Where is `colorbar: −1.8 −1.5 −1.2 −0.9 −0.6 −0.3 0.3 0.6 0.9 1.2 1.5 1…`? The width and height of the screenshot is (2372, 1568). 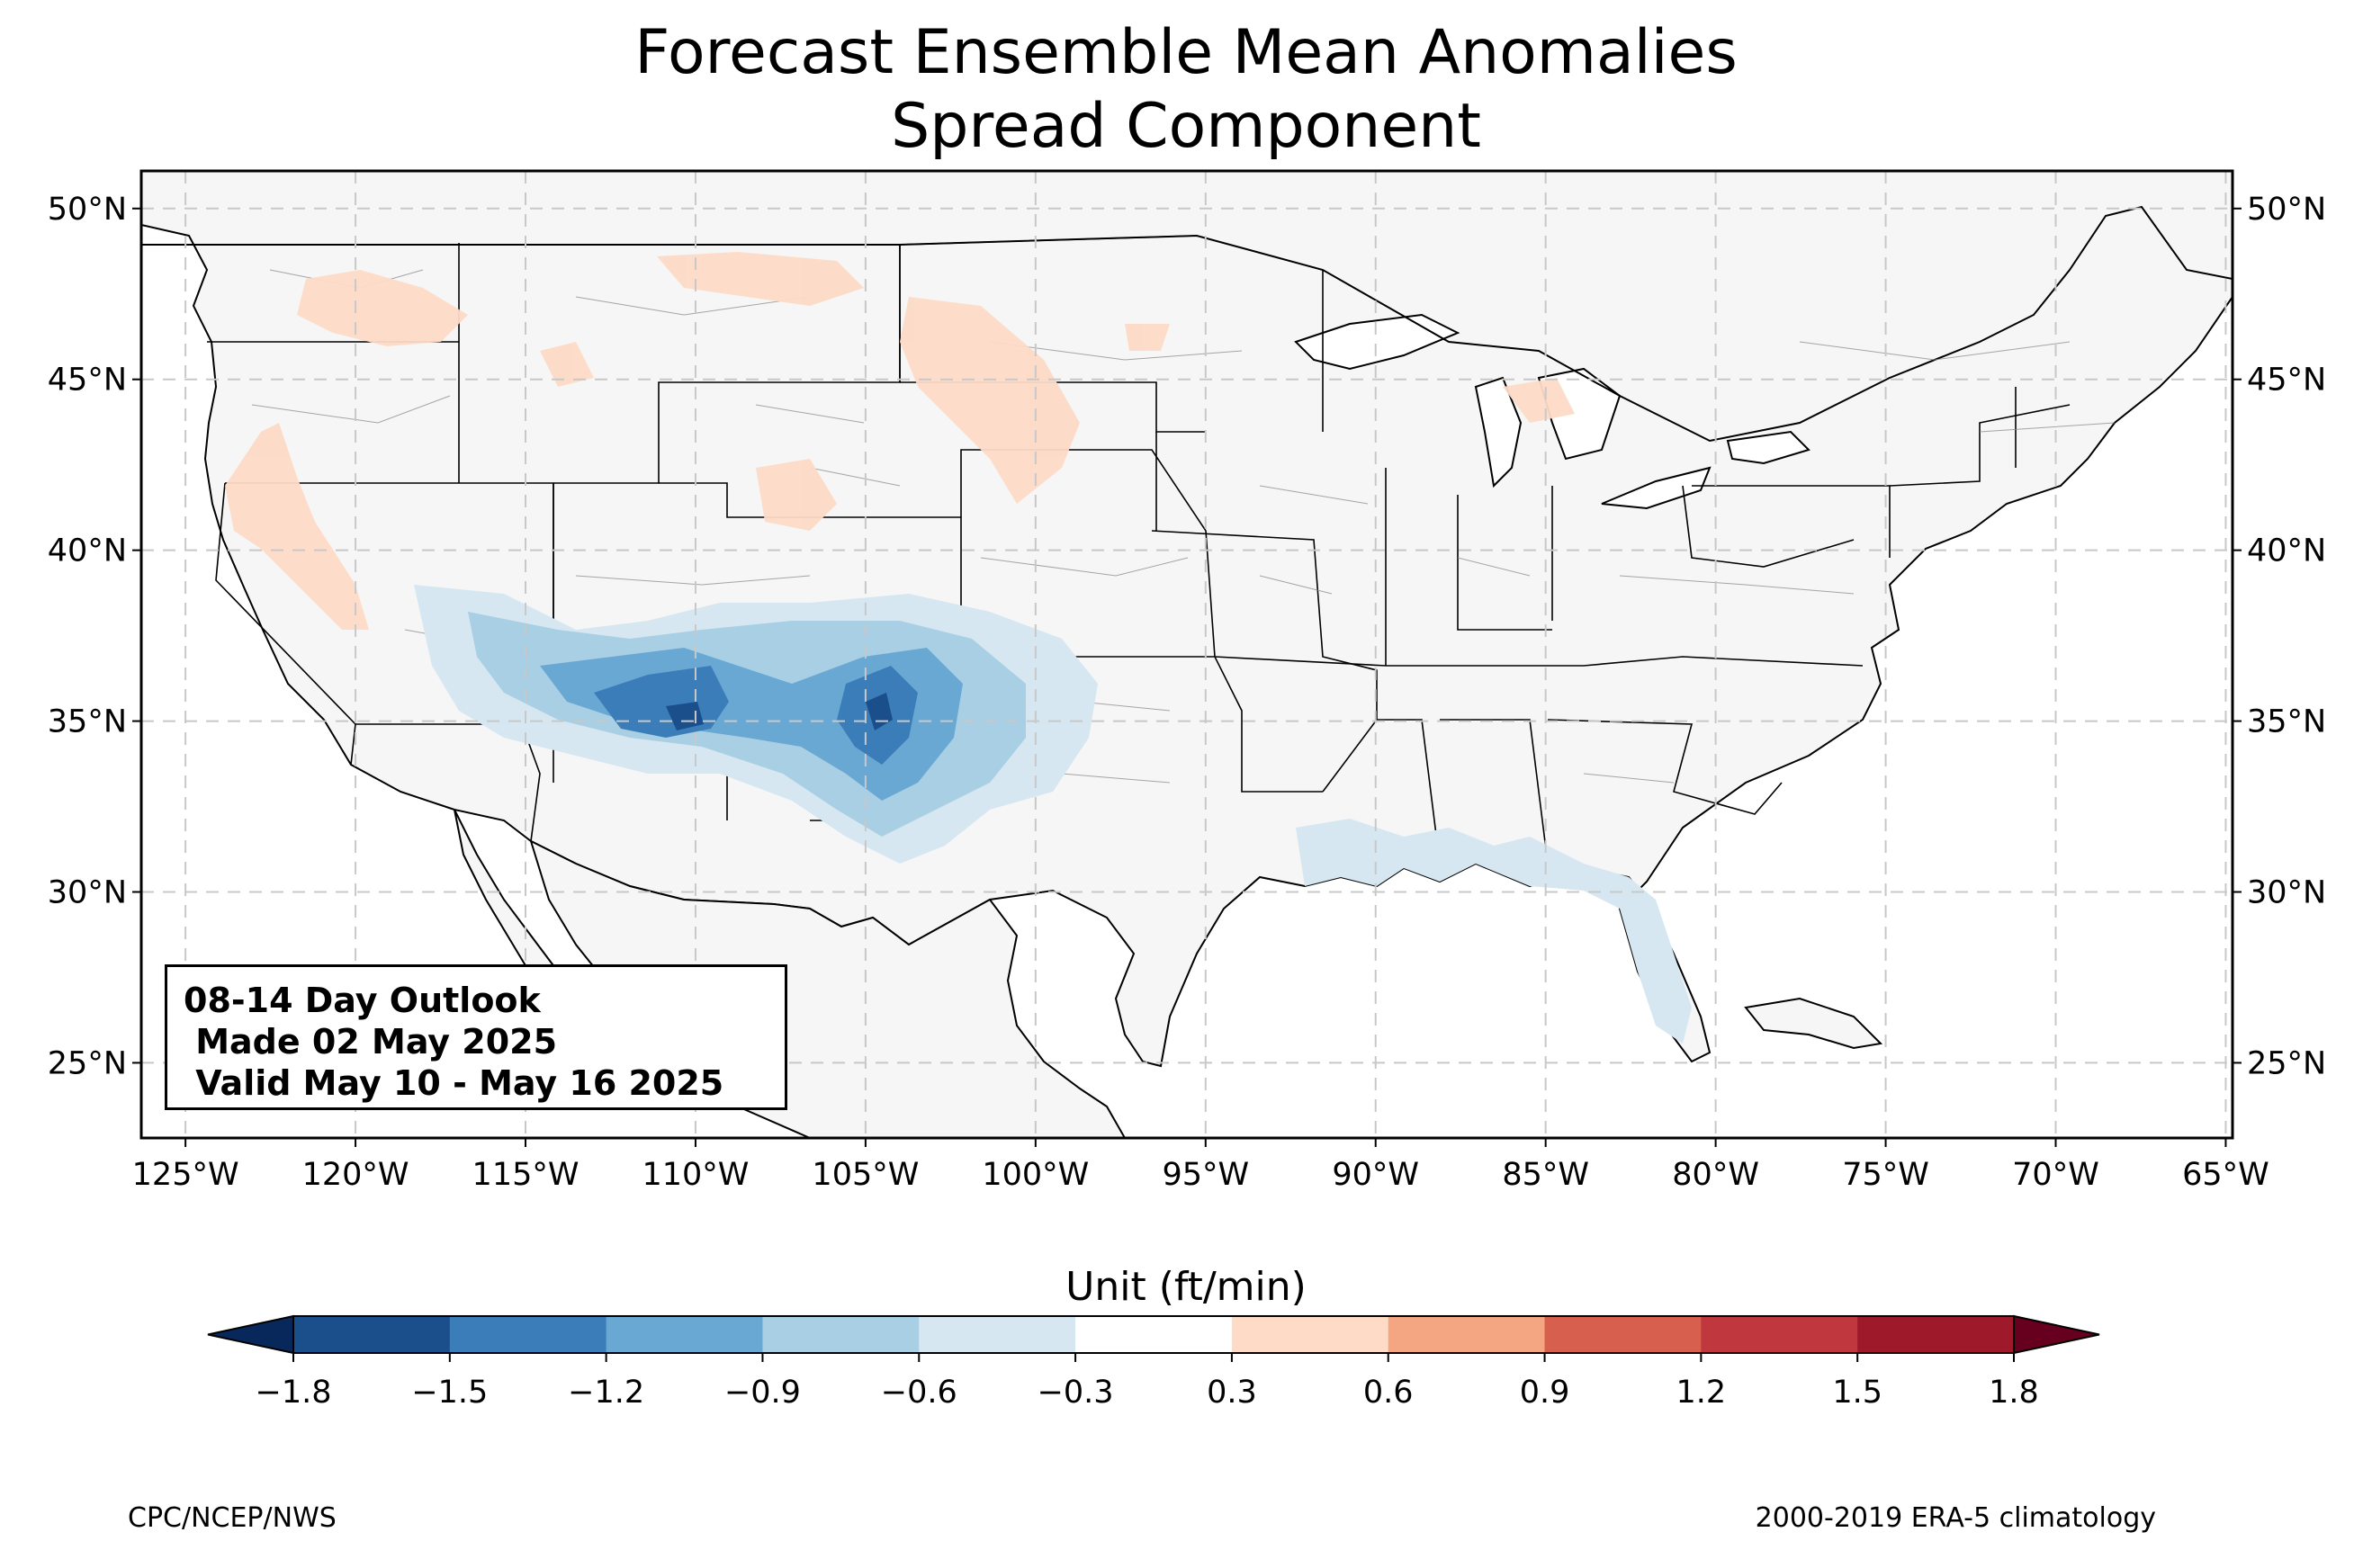 colorbar: −1.8 −1.5 −1.2 −0.9 −0.6 −0.3 0.3 0.6 0.9 1.2 1.5 1… is located at coordinates (1153, 1362).